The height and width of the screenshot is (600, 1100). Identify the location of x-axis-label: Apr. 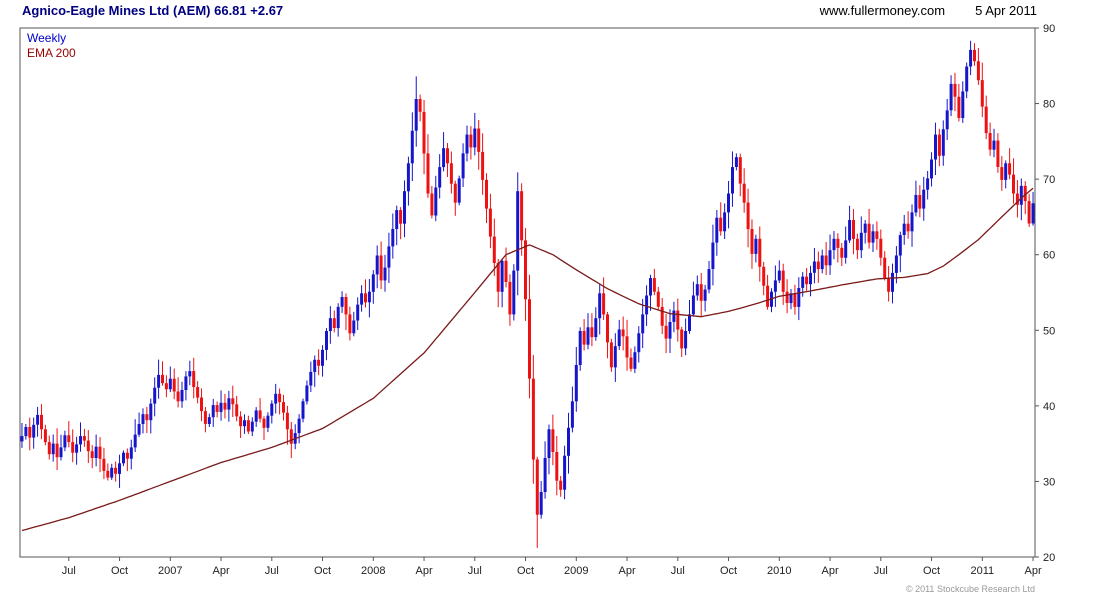
(829, 571).